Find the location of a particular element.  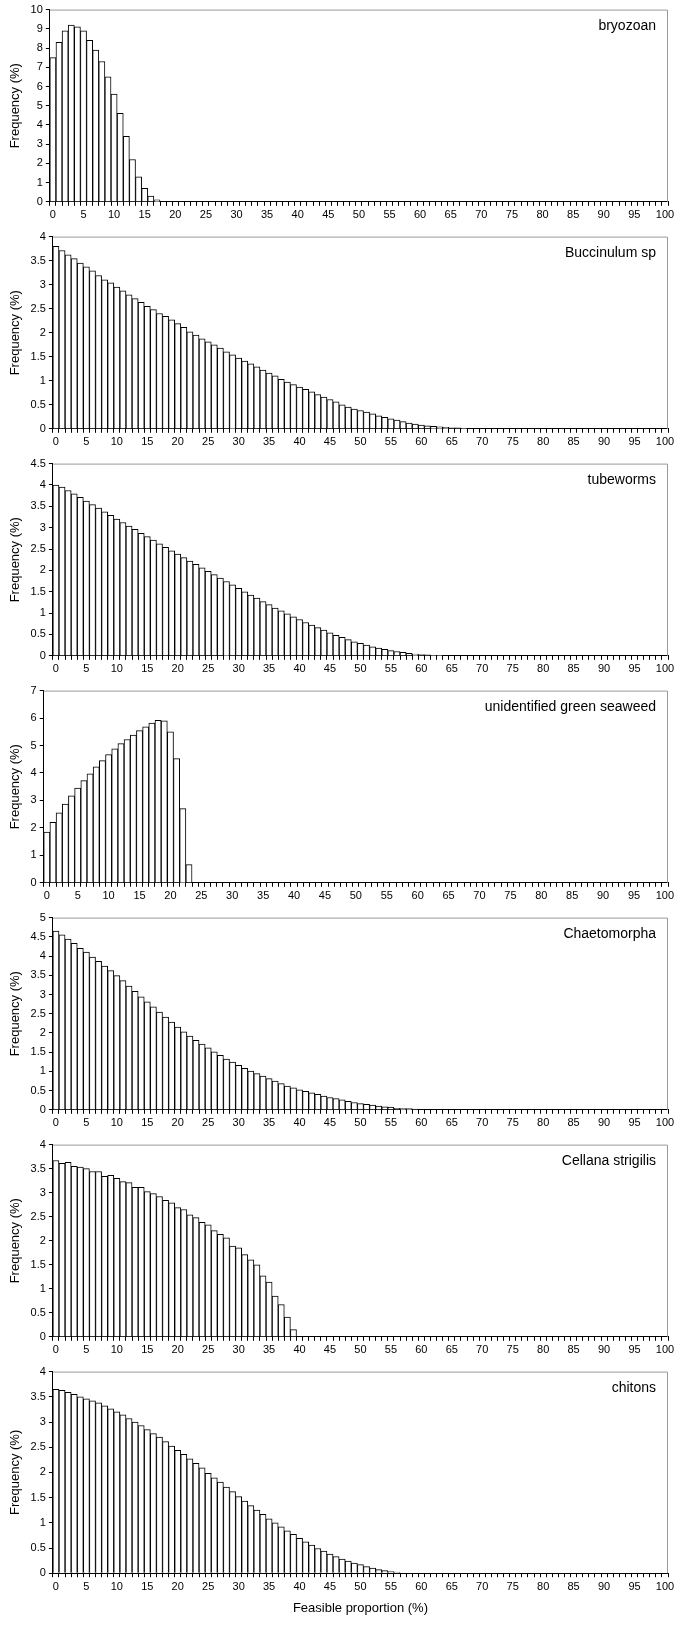

y-tick-label: 4.5 is located at coordinates (38, 935).